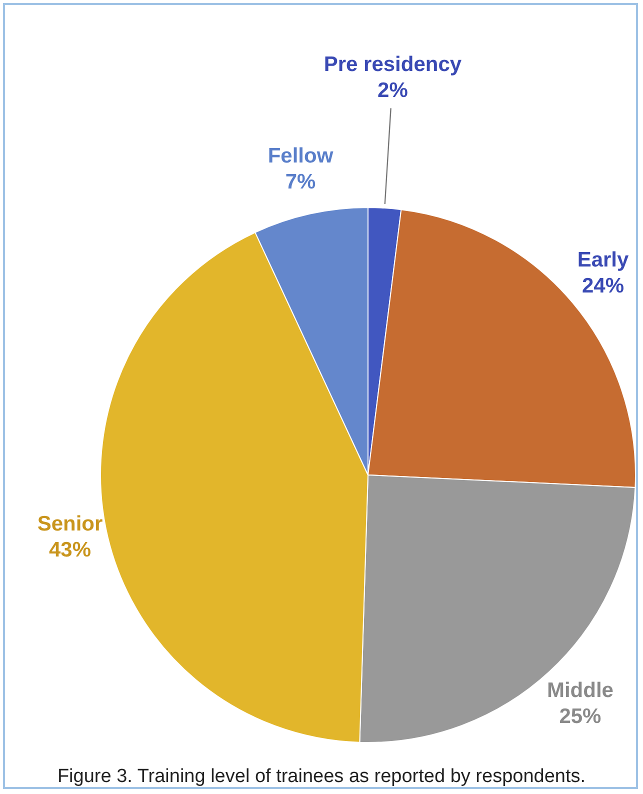 The image size is (643, 794). What do you see at coordinates (580, 690) in the screenshot?
I see `slice-label: Middle` at bounding box center [580, 690].